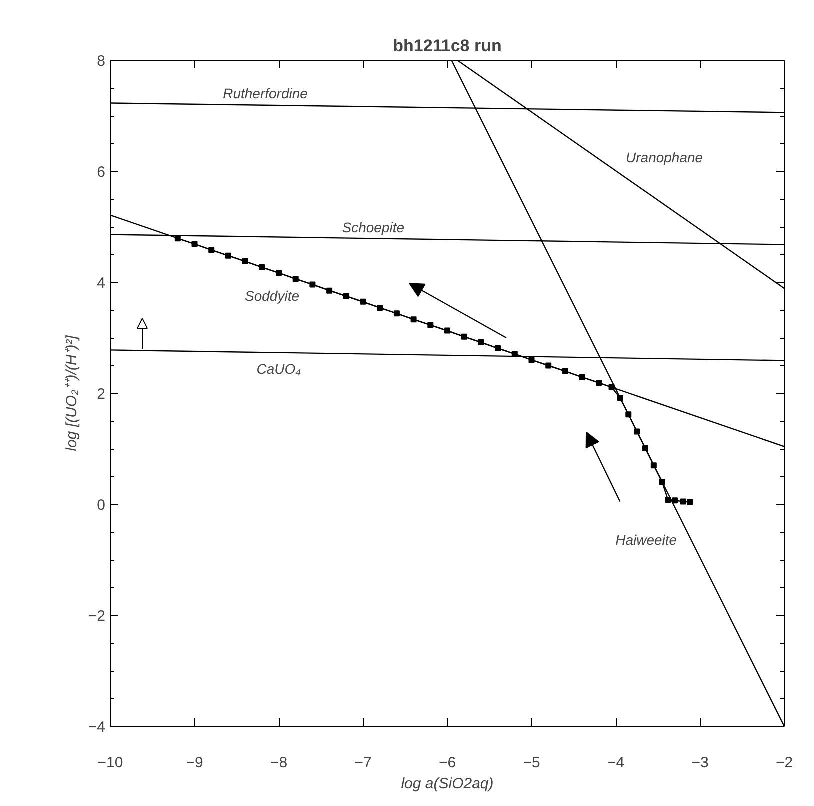 The height and width of the screenshot is (806, 814). I want to click on series-label: Soddyite, so click(272, 296).